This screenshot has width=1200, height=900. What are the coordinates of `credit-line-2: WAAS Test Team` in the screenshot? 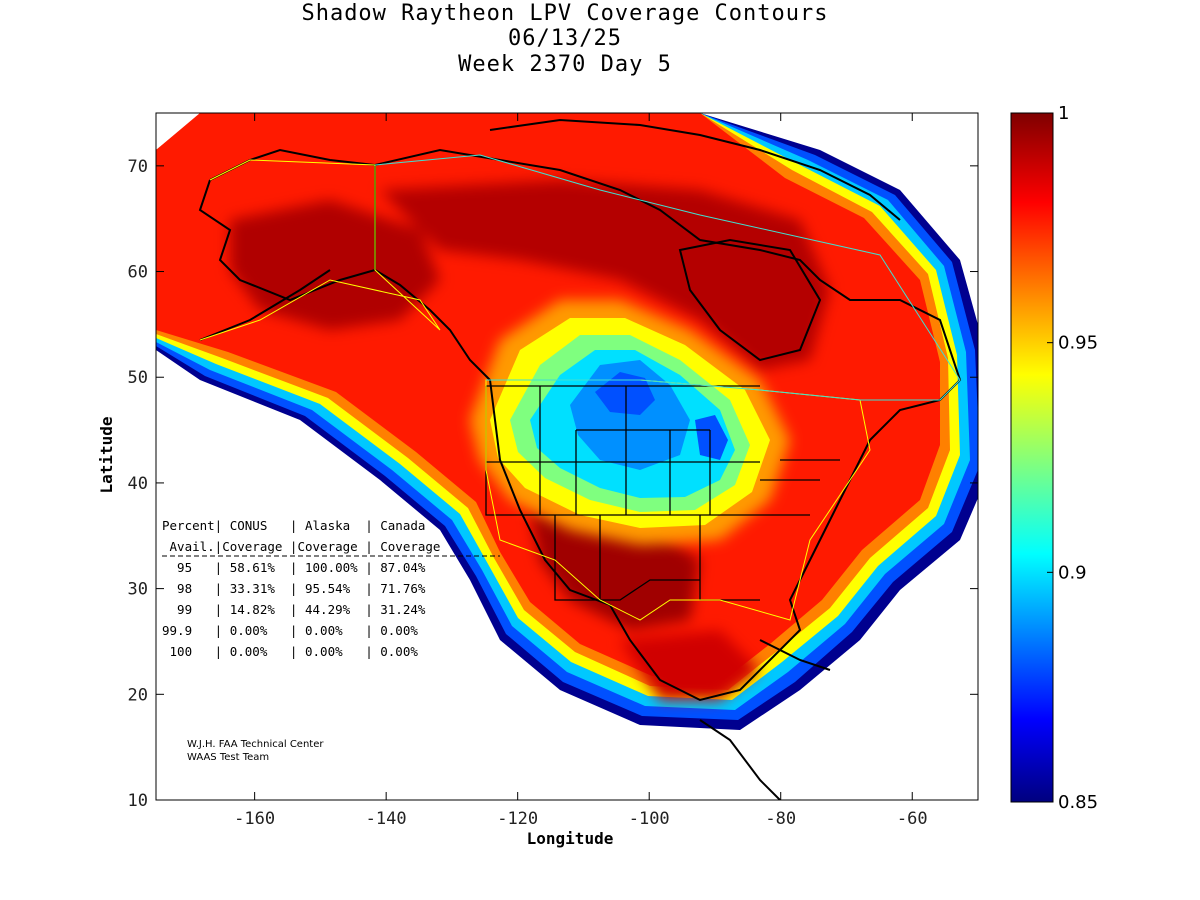 It's located at (228, 757).